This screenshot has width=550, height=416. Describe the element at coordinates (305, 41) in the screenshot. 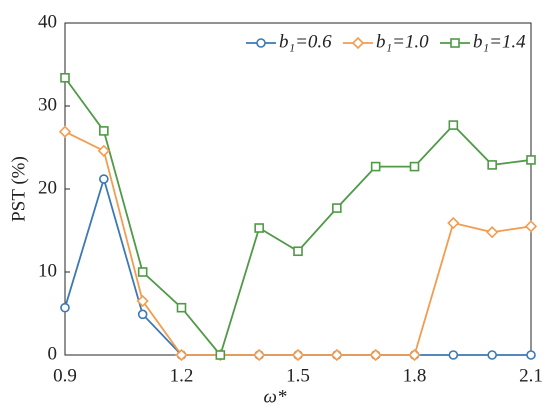

I see `legend-label: b₁=0.6` at that location.